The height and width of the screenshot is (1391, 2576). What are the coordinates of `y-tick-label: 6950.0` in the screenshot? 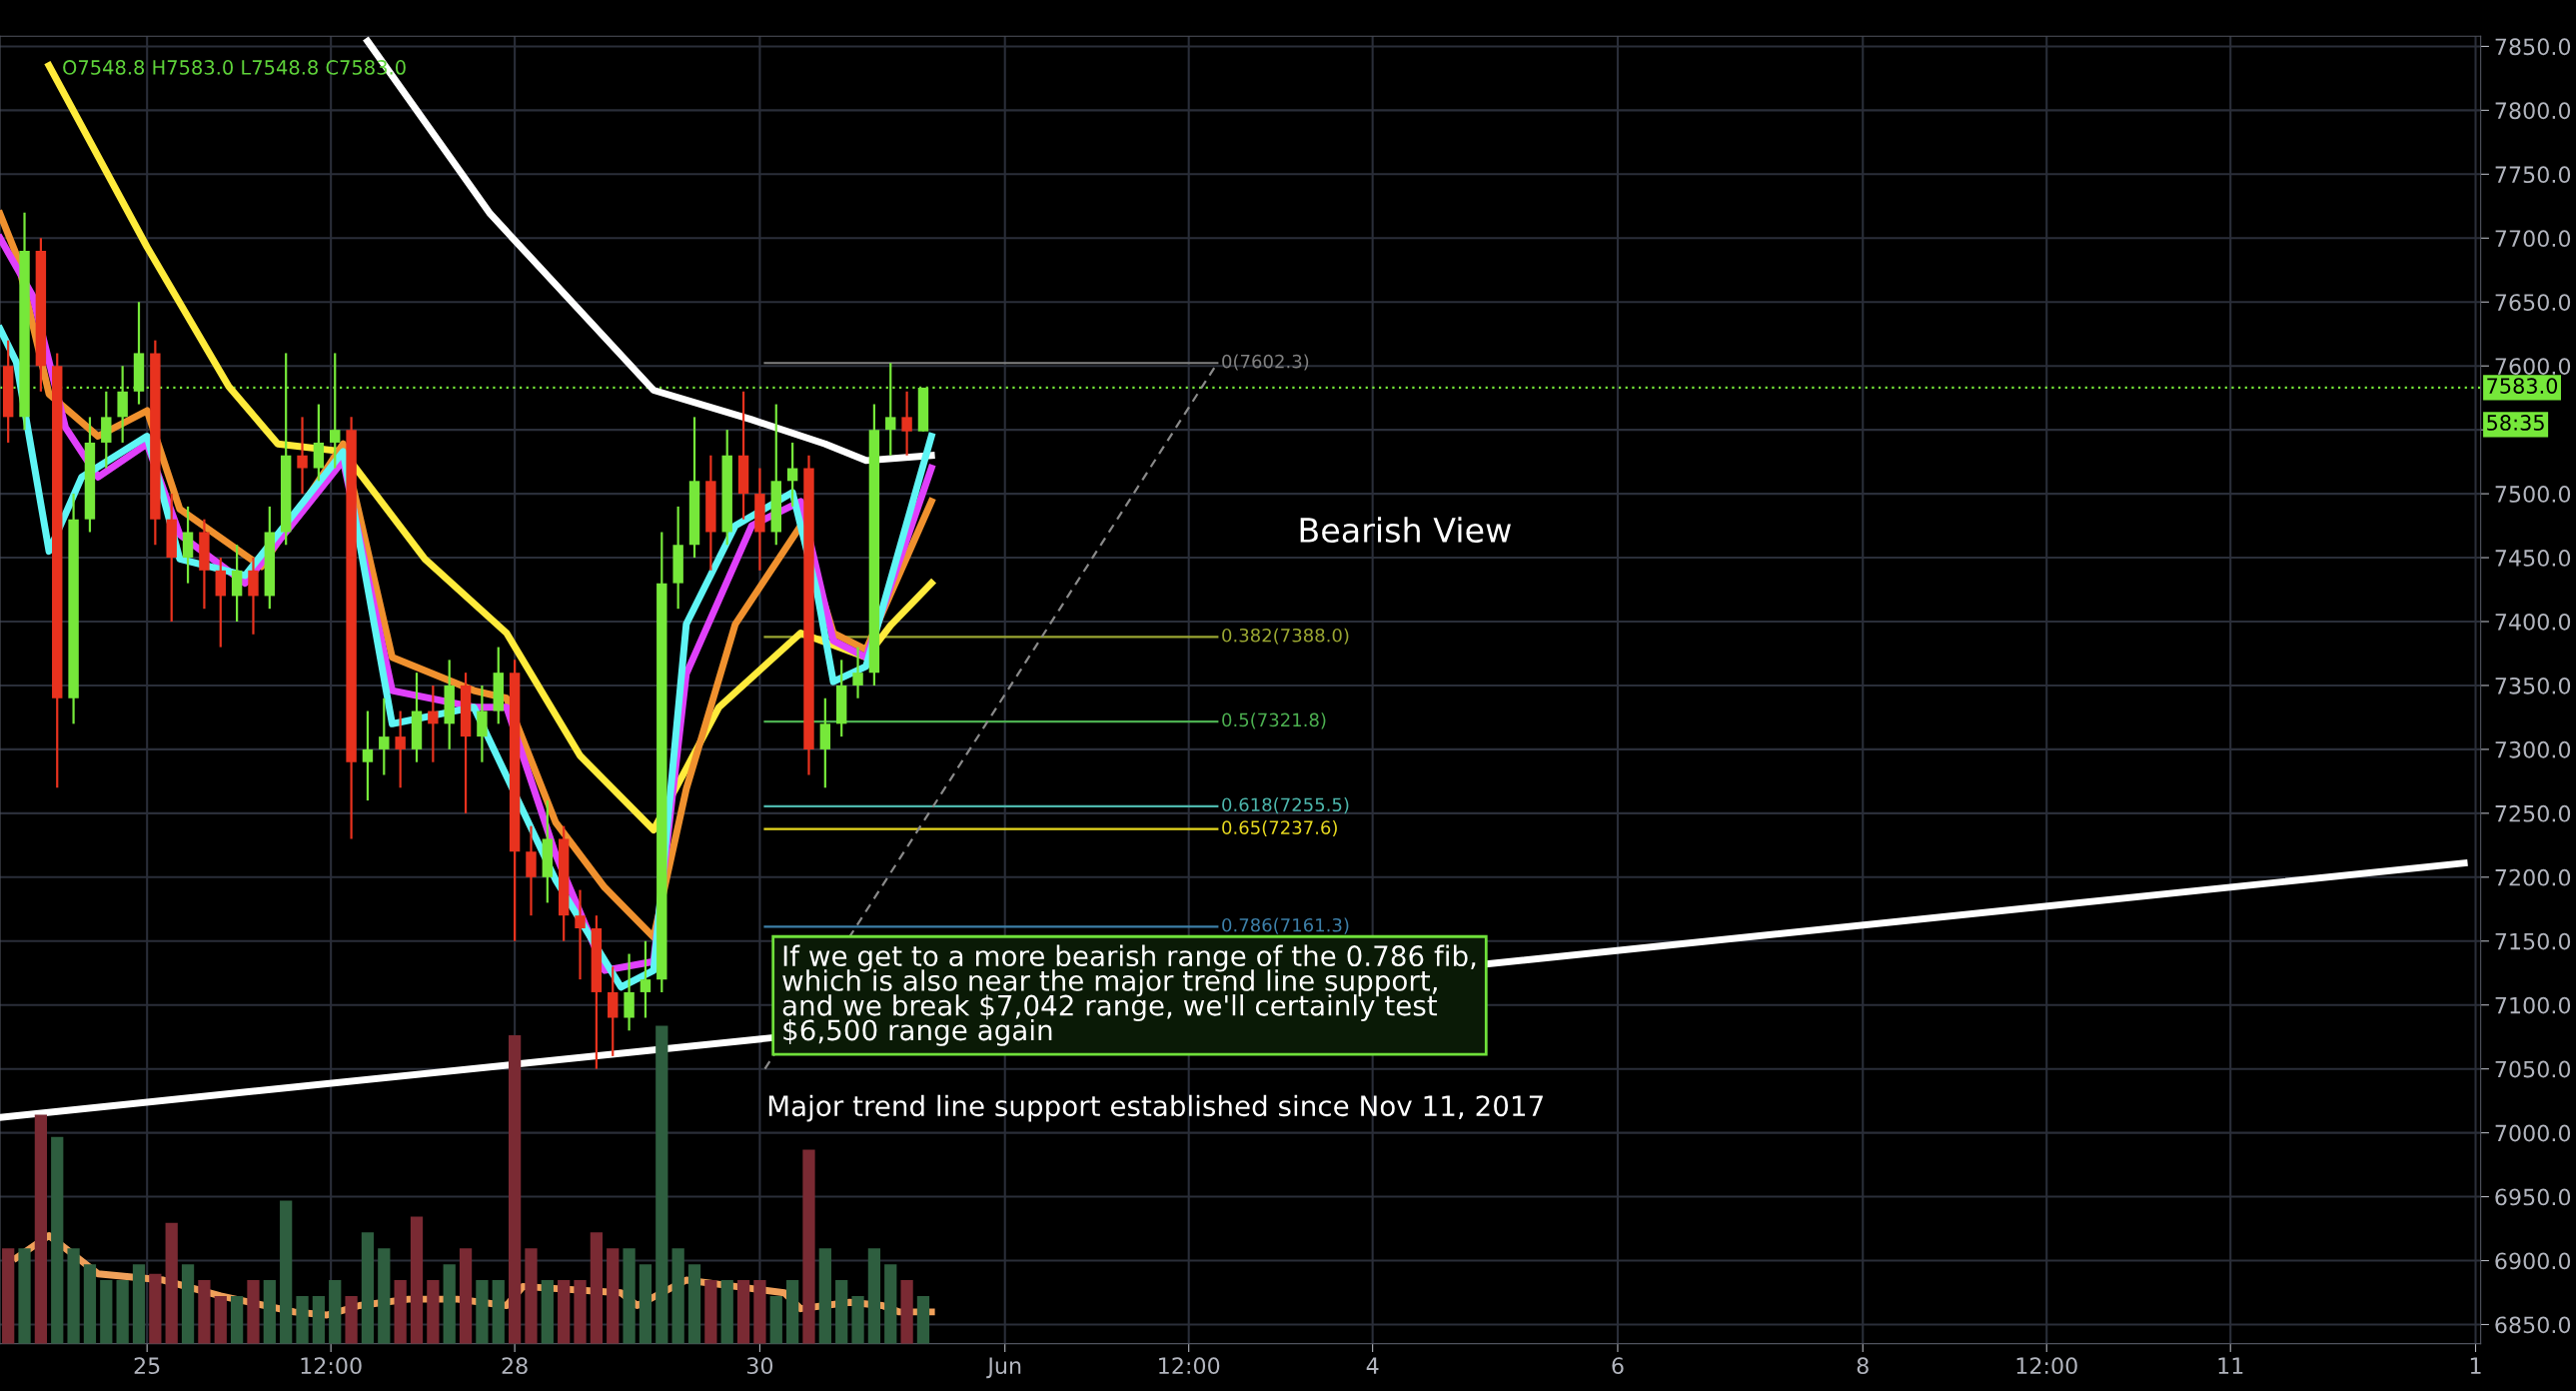 It's located at (2533, 1197).